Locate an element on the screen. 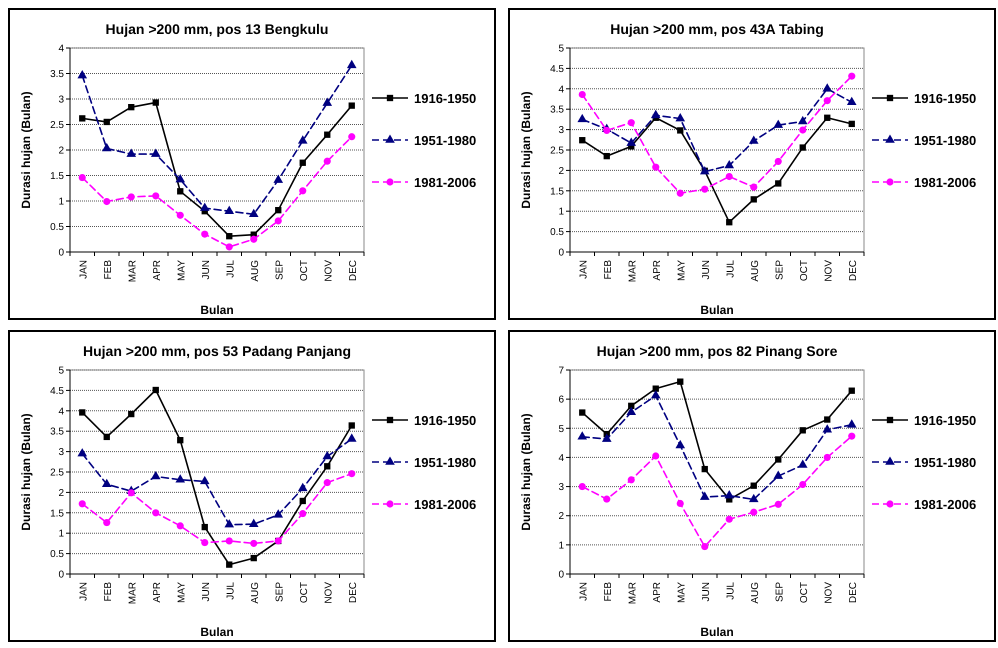  chart-title: Hujan >200 mm, pos 53 Padang Panjang is located at coordinates (217, 351).